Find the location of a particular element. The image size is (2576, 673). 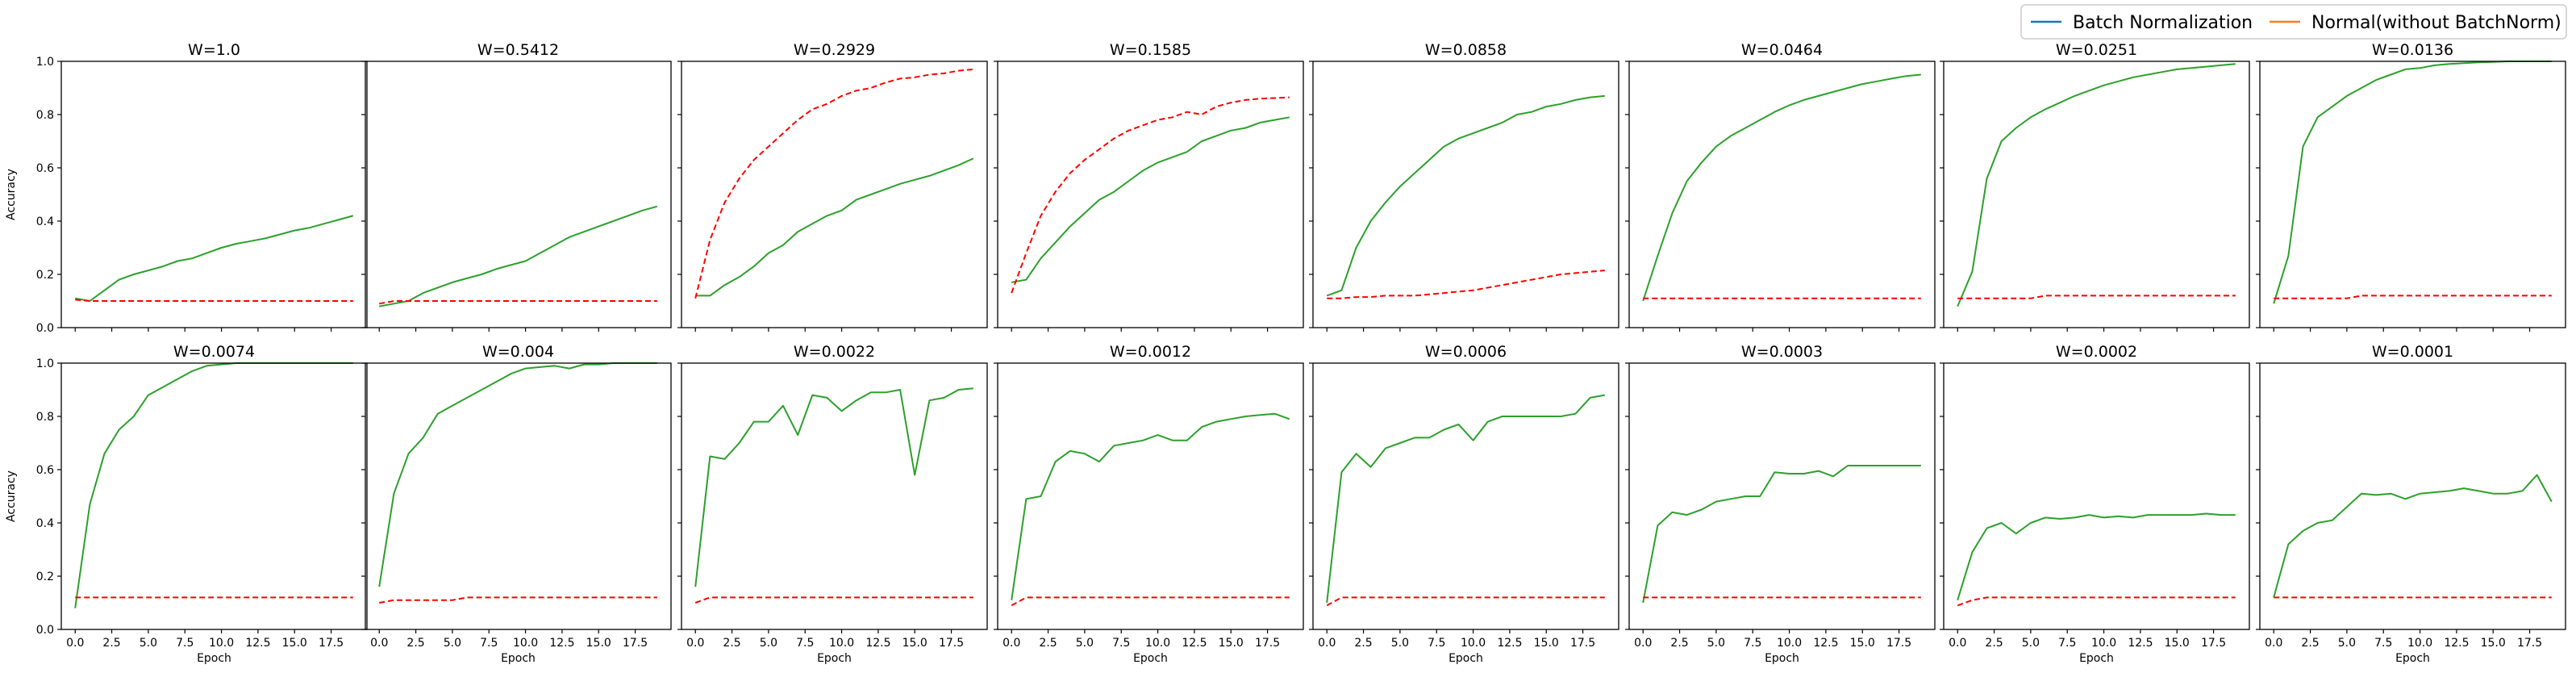

subplot-w-0-0858: W=0.0858 is located at coordinates (1464, 186).